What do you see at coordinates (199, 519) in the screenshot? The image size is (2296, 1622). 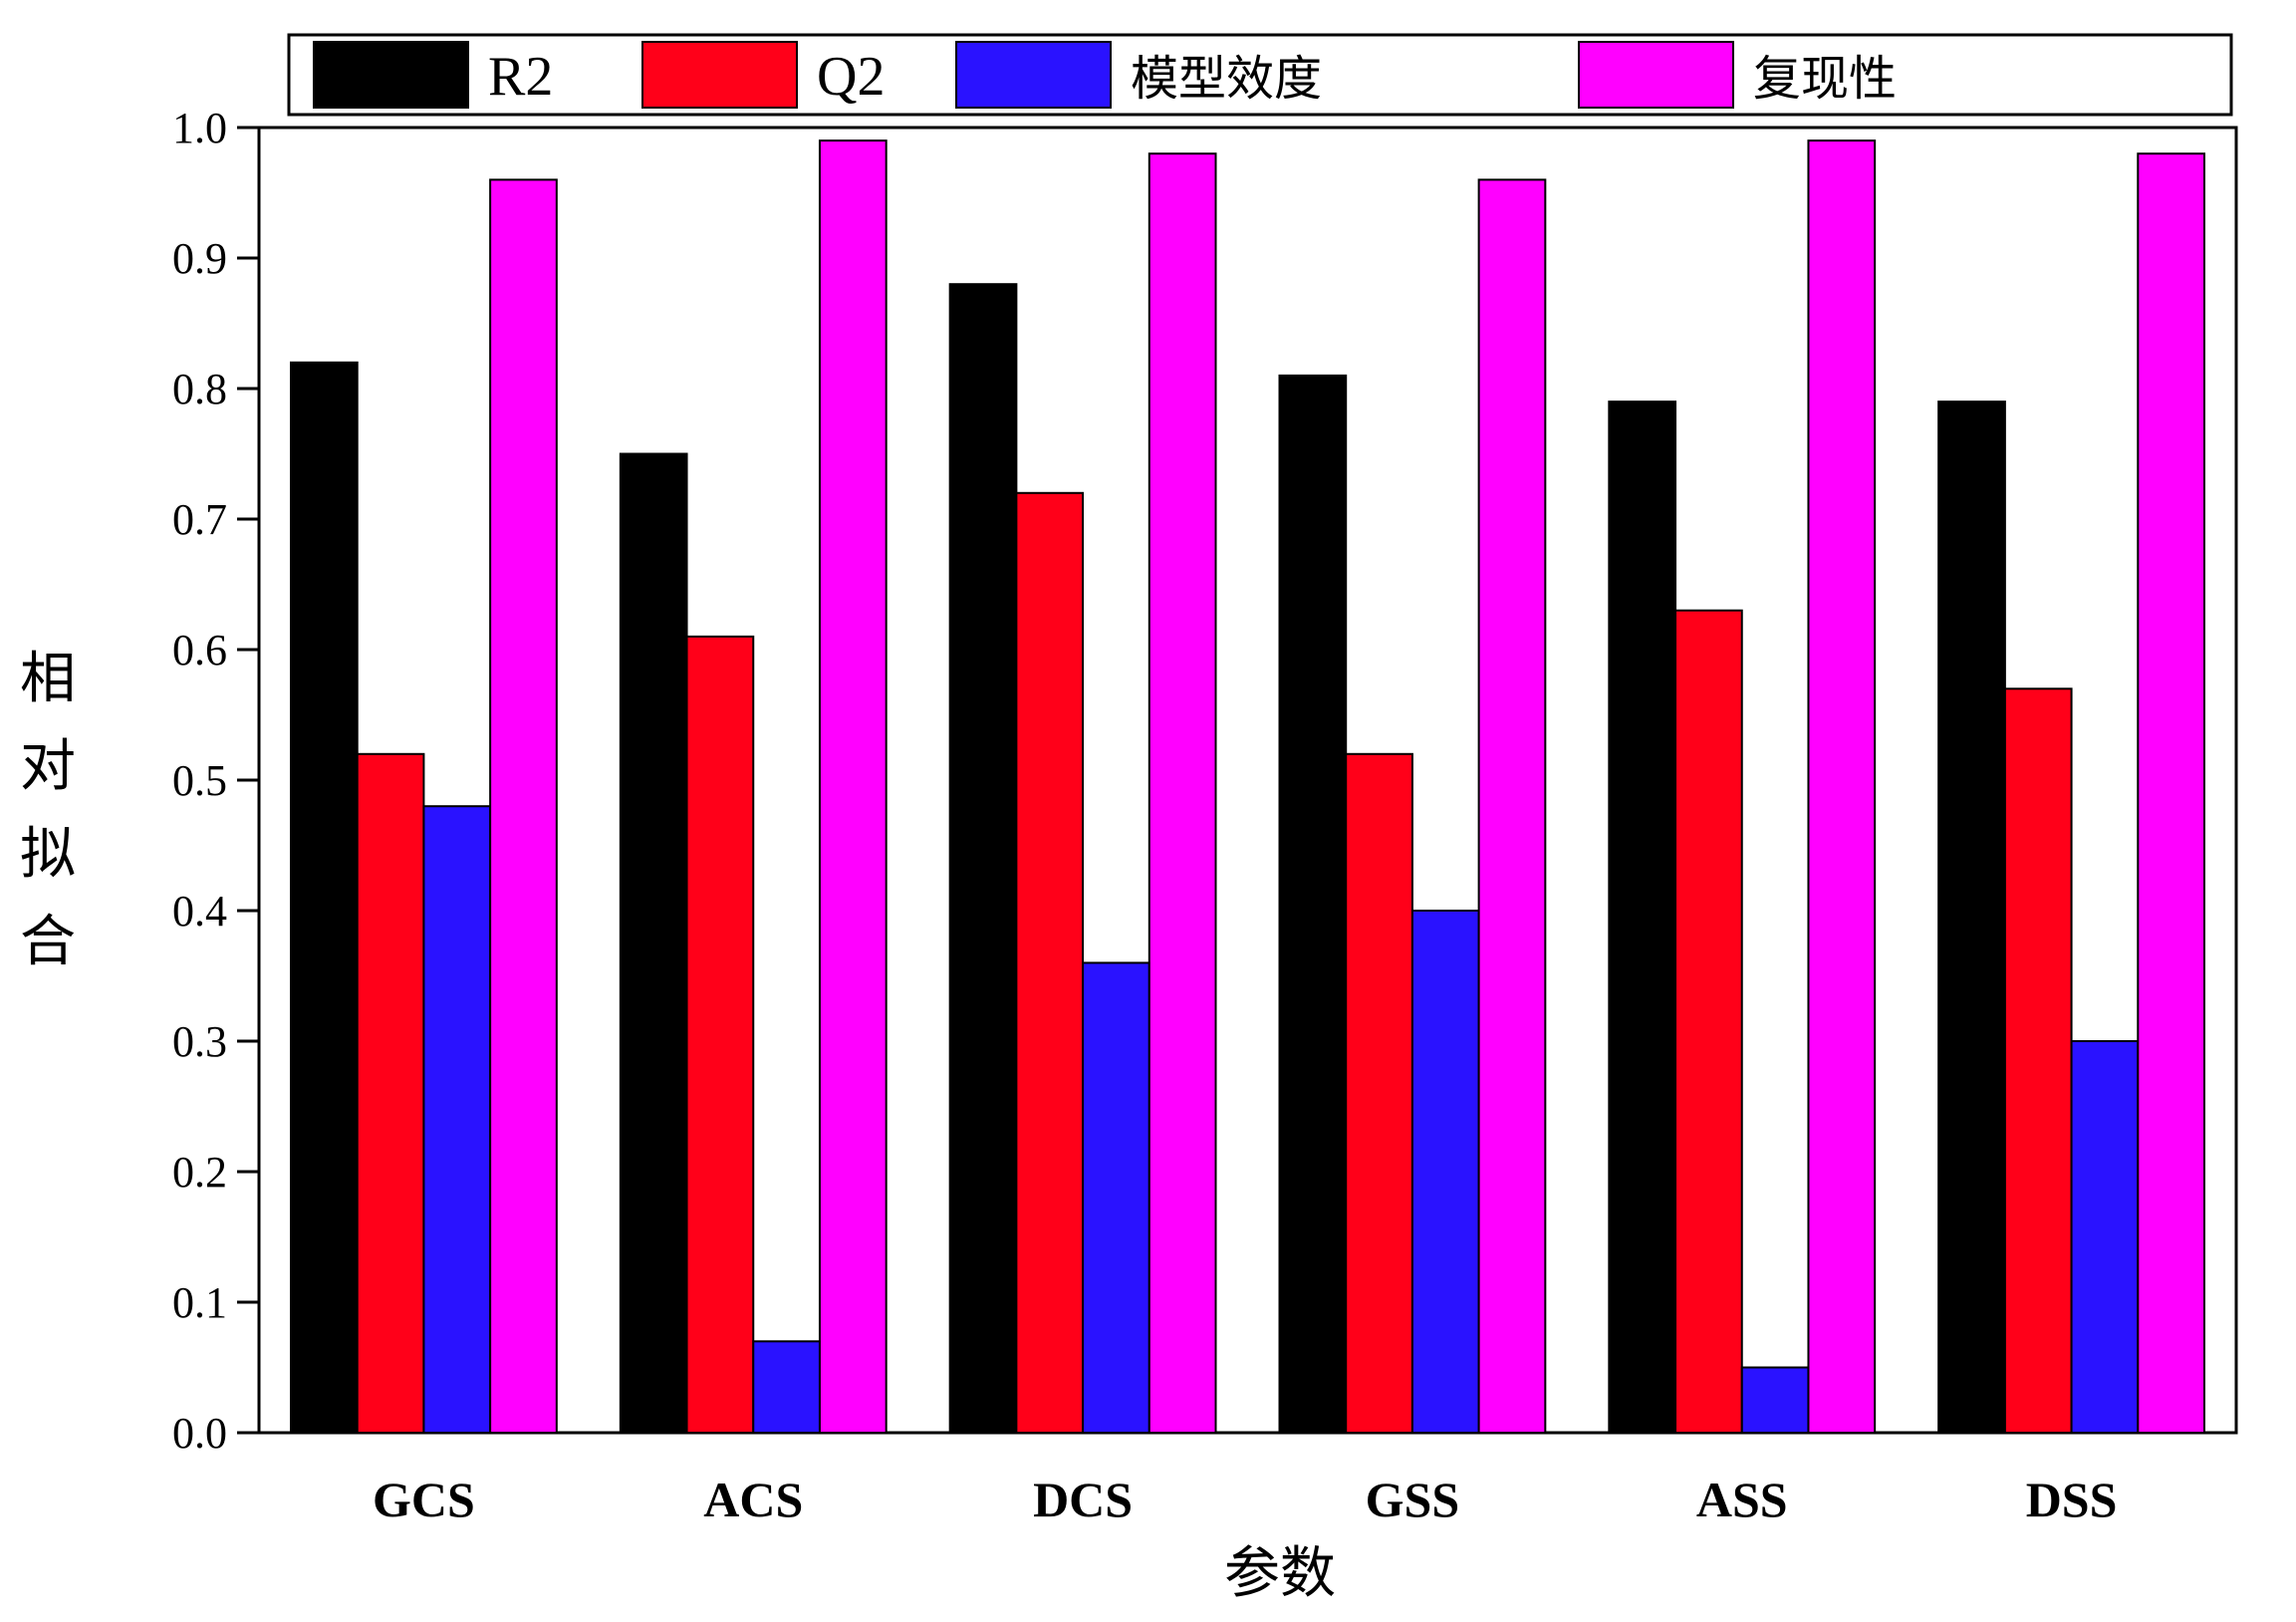 I see `y-tick-label: 0.7` at bounding box center [199, 519].